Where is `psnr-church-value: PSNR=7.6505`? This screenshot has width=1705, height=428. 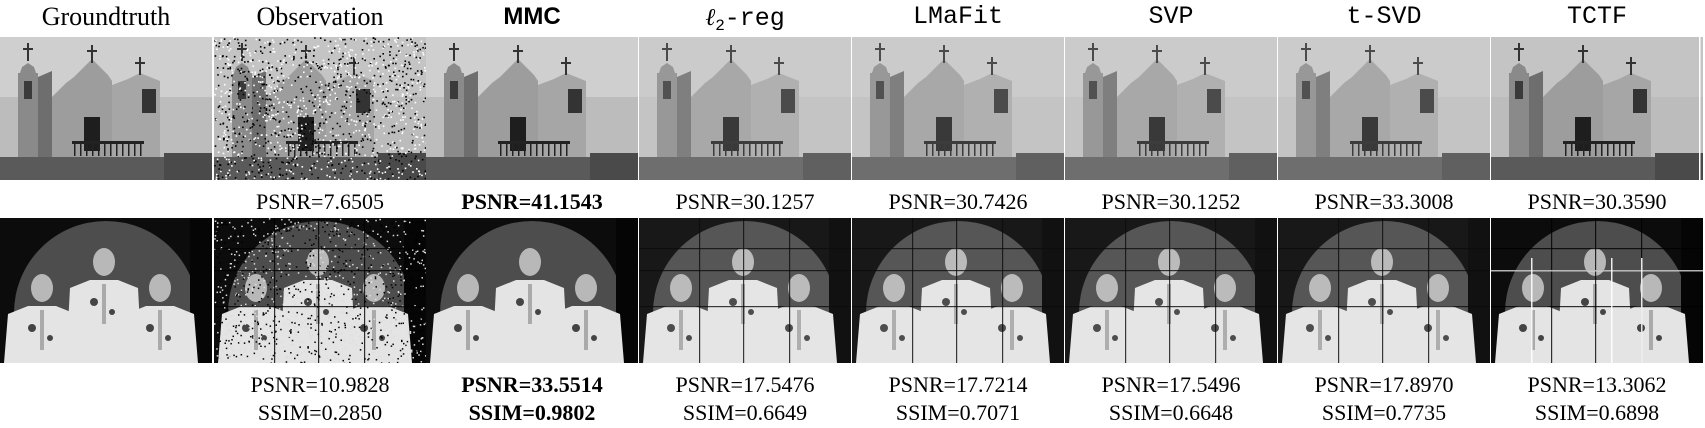 psnr-church-value: PSNR=7.6505 is located at coordinates (320, 202).